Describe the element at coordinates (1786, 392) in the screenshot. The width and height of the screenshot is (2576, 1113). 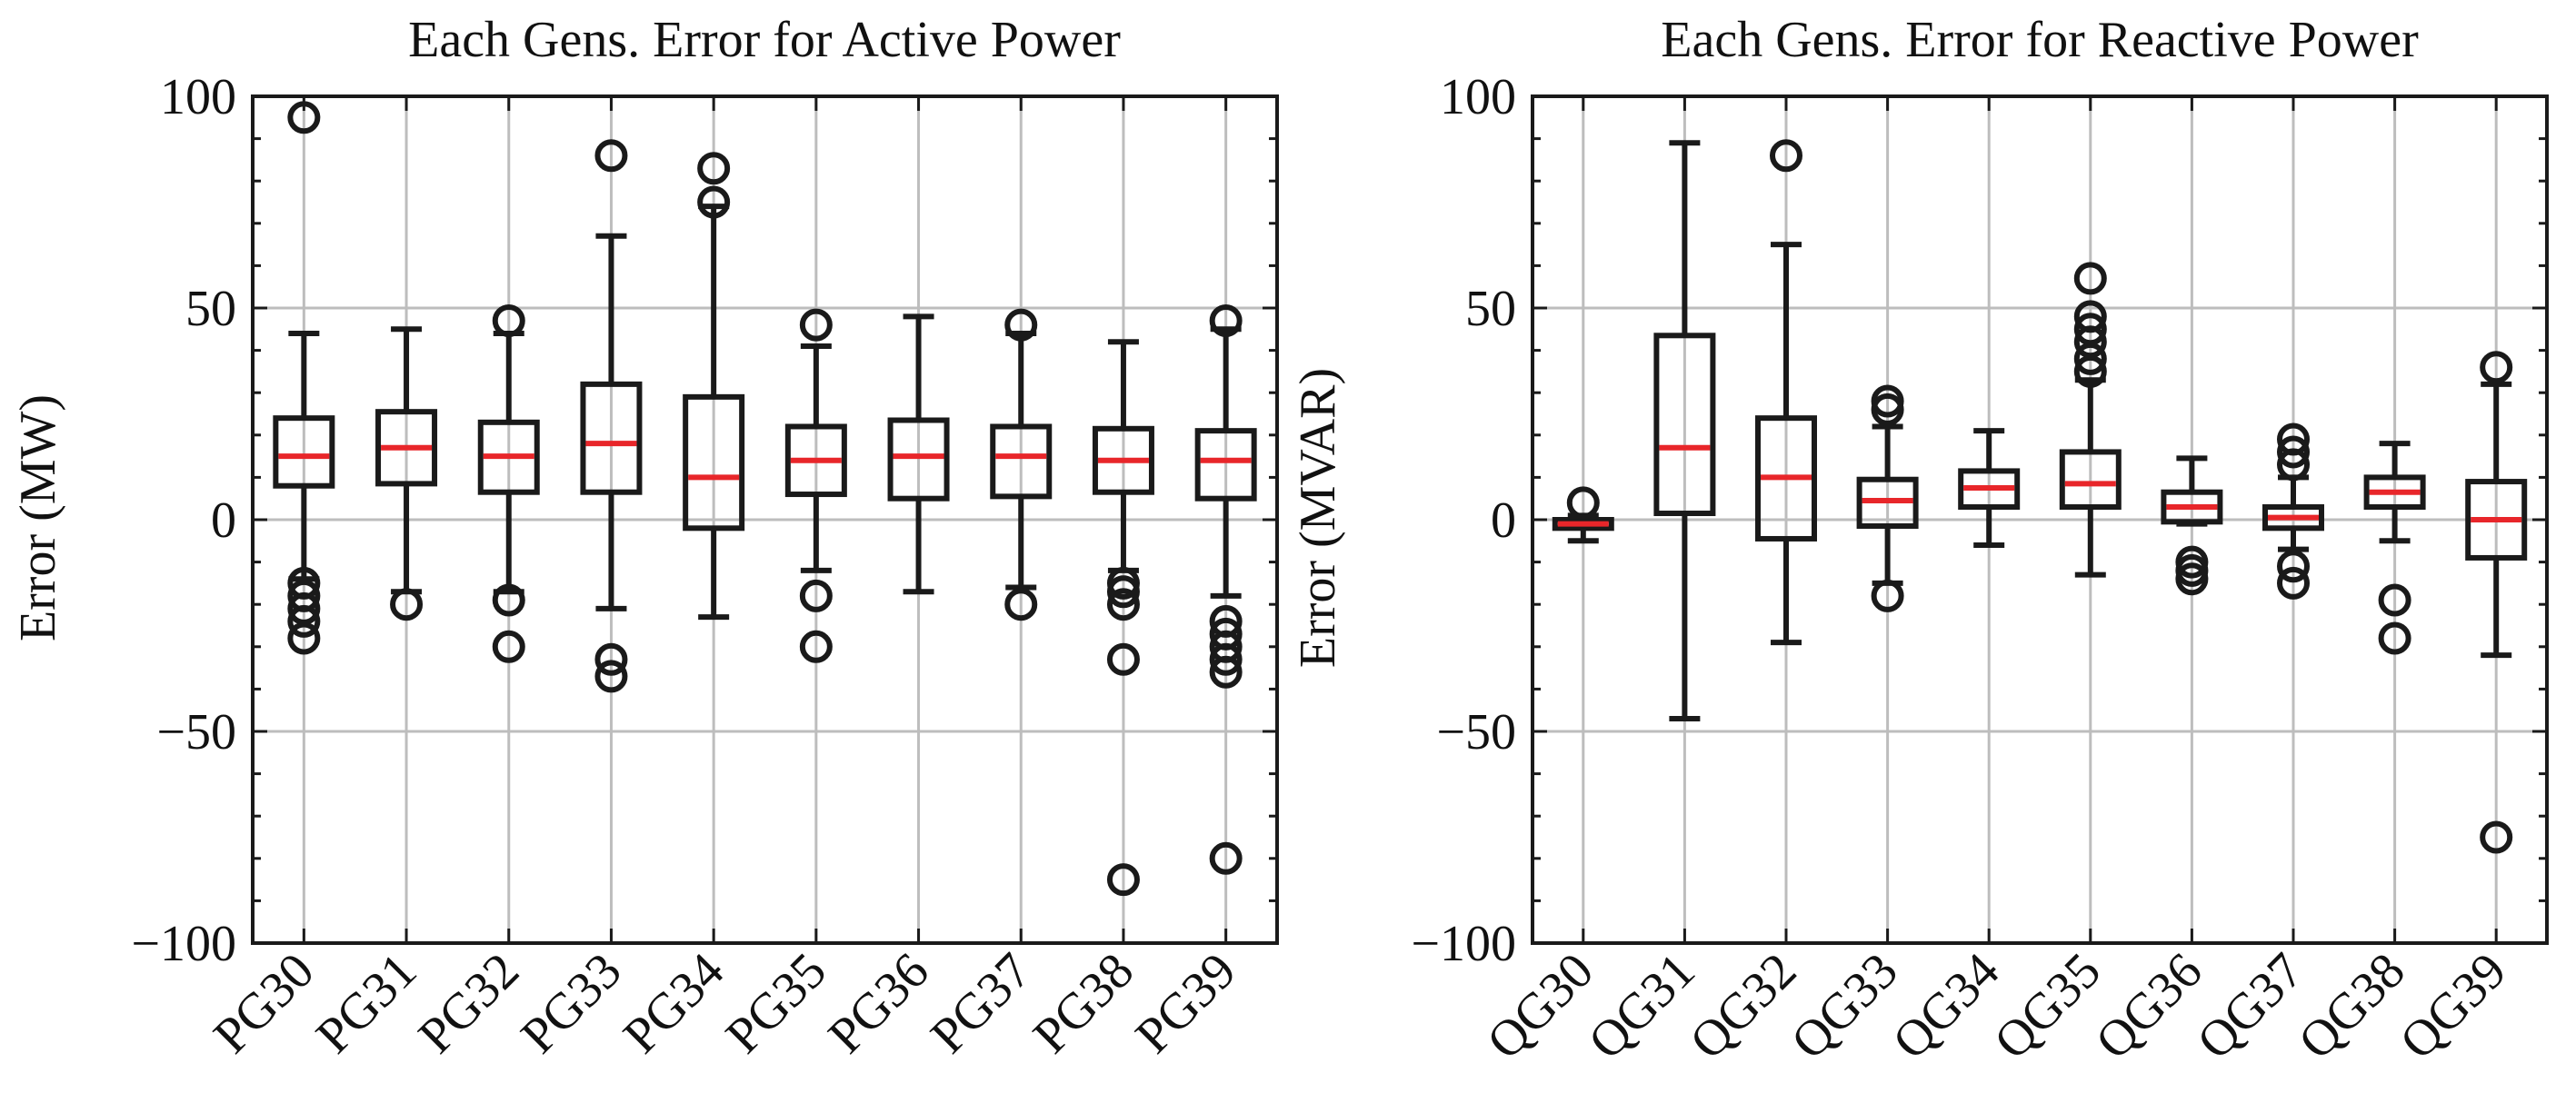
I see `box-QG32` at that location.